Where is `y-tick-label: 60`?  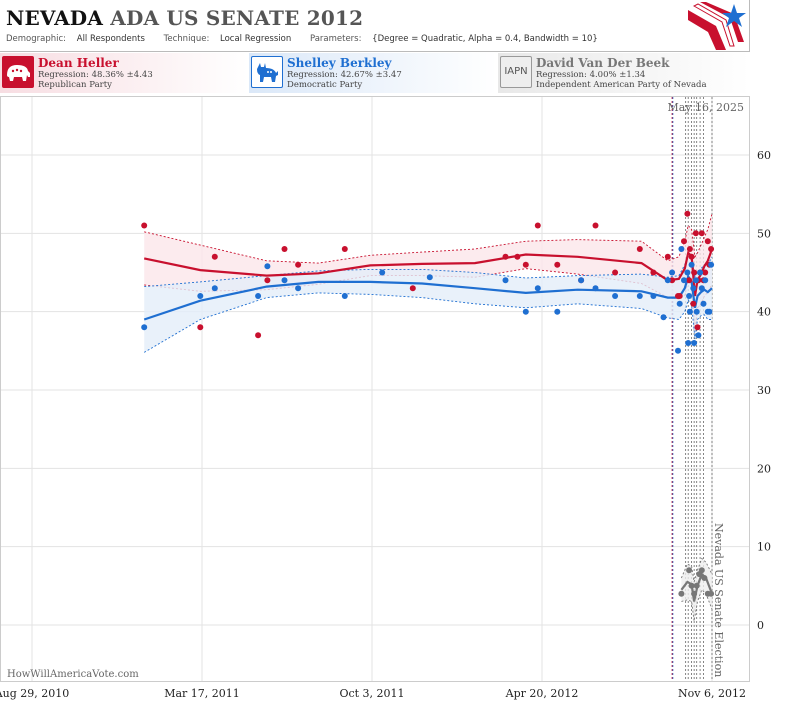
y-tick-label: 60 is located at coordinates (764, 155).